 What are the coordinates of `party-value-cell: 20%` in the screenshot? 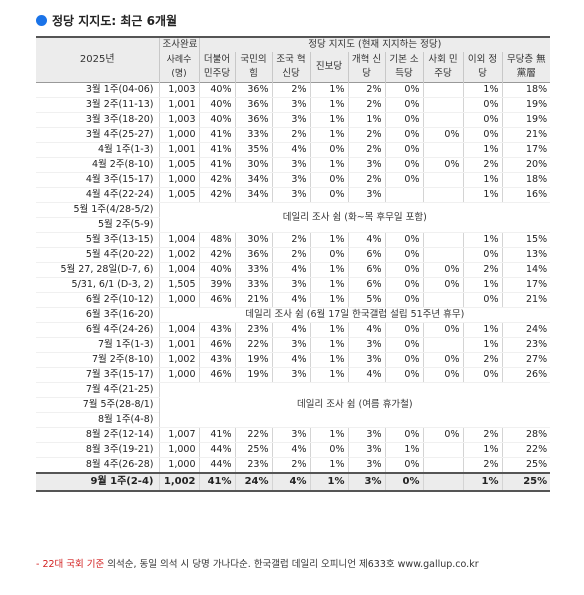 It's located at (526, 165).